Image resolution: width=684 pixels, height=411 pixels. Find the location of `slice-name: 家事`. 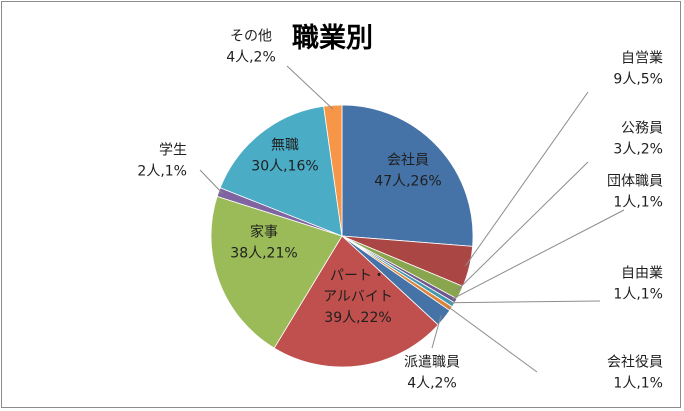

slice-name: 家事 is located at coordinates (264, 232).